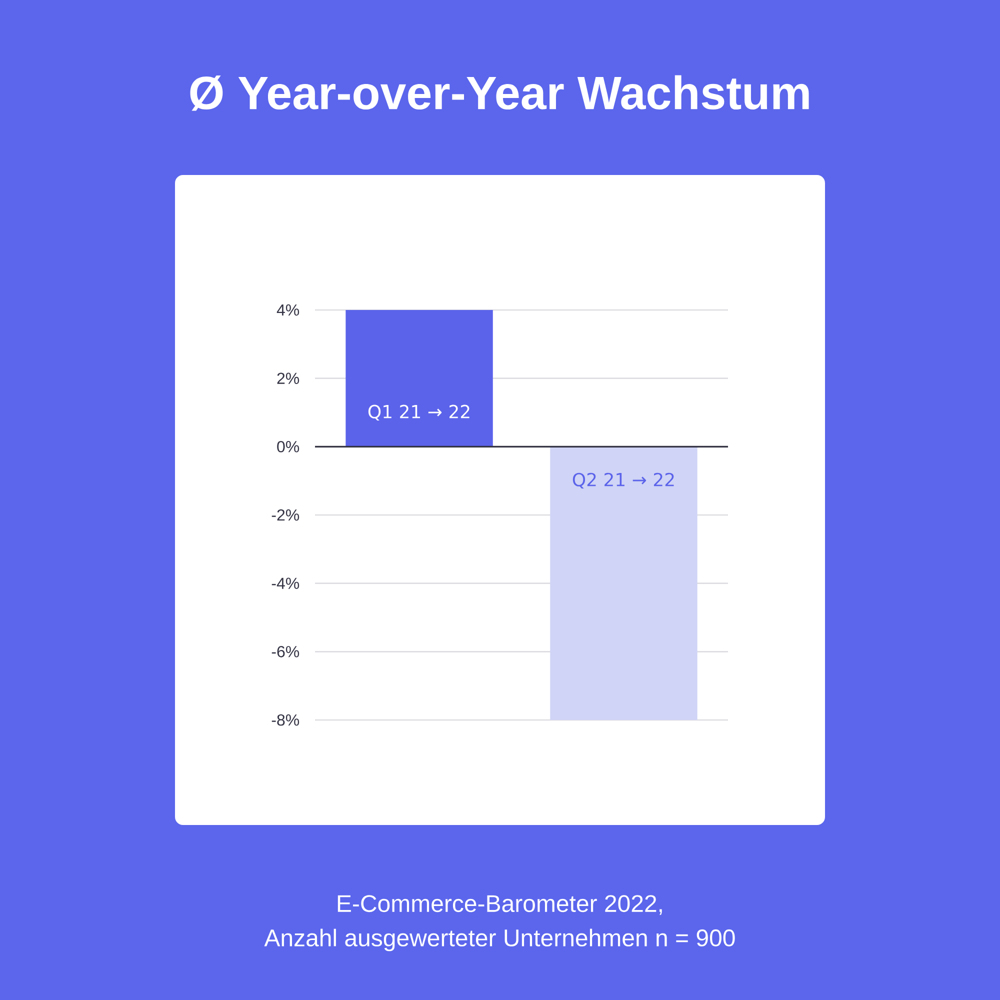 The width and height of the screenshot is (1000, 1000). What do you see at coordinates (288, 446) in the screenshot?
I see `y-tick-label: 0%` at bounding box center [288, 446].